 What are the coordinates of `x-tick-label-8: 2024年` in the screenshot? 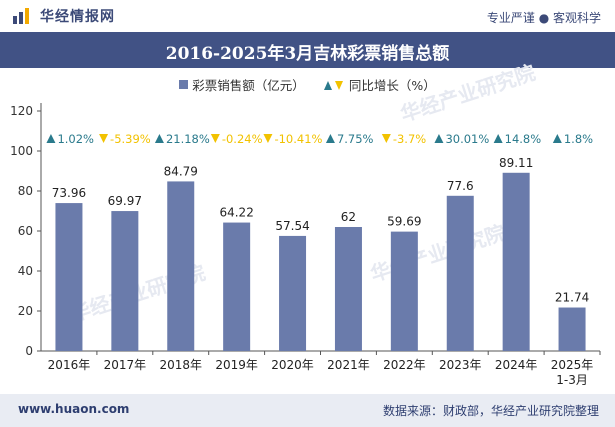 It's located at (516, 365).